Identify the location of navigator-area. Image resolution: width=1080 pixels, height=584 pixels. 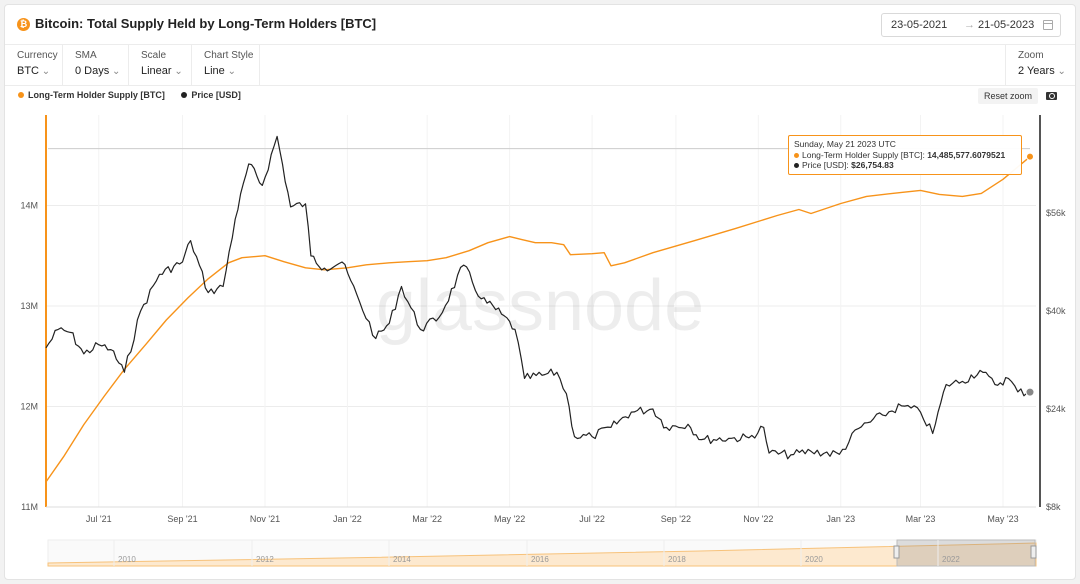
(542, 554).